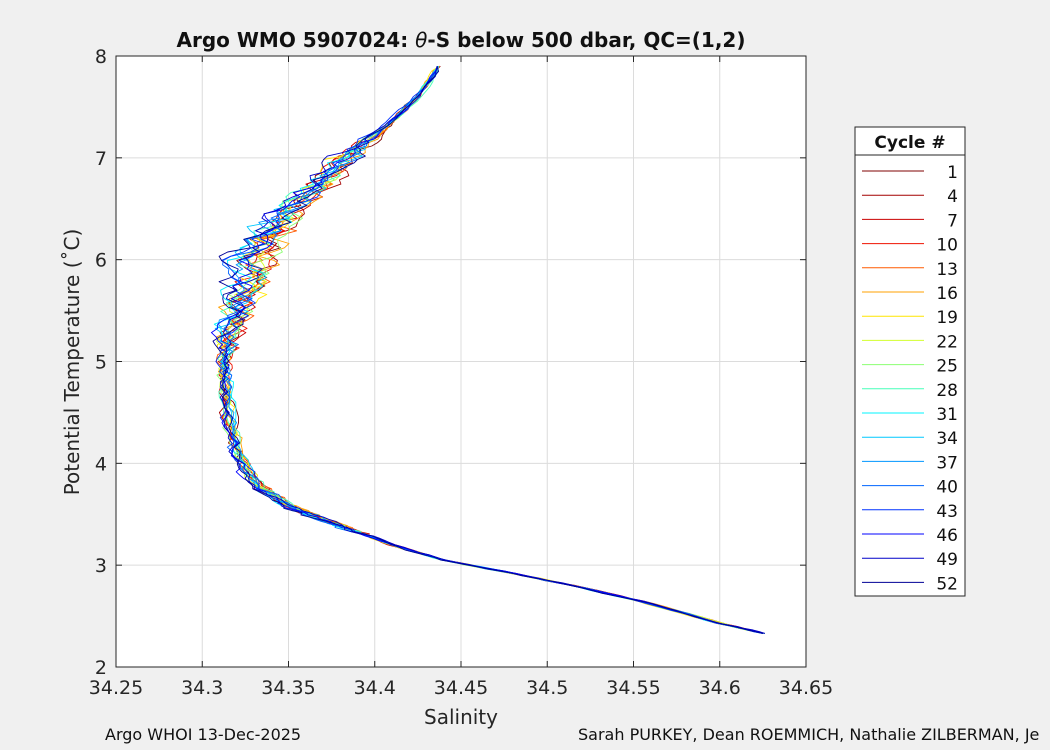 The width and height of the screenshot is (1050, 750). What do you see at coordinates (101, 566) in the screenshot?
I see `y-tick-label: 3` at bounding box center [101, 566].